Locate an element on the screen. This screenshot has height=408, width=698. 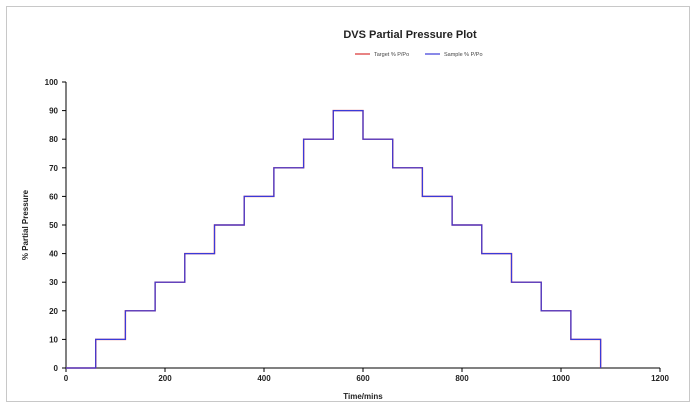
y-tick-label: 60 is located at coordinates (53, 196).